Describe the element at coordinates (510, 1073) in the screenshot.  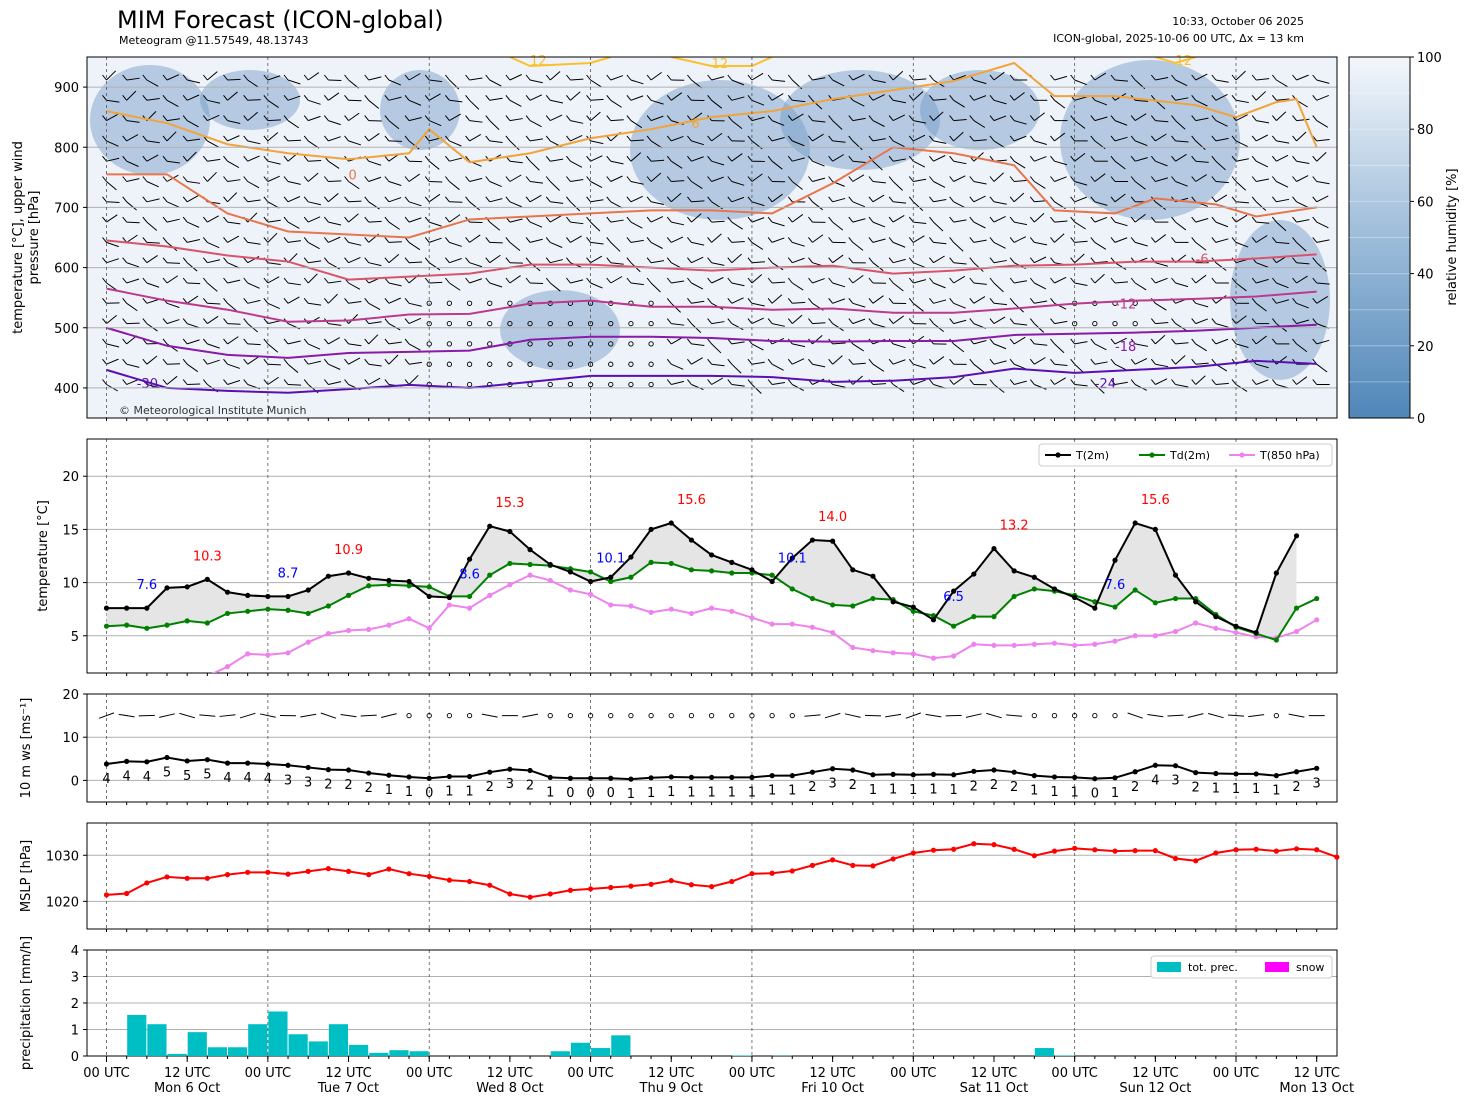
I see `x-tick-label: 12 UTC` at that location.